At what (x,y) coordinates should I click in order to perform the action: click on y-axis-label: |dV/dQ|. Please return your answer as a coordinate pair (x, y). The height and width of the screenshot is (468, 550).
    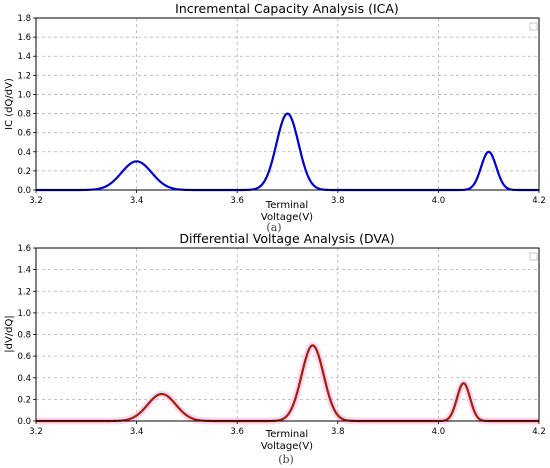
    Looking at the image, I should click on (9, 334).